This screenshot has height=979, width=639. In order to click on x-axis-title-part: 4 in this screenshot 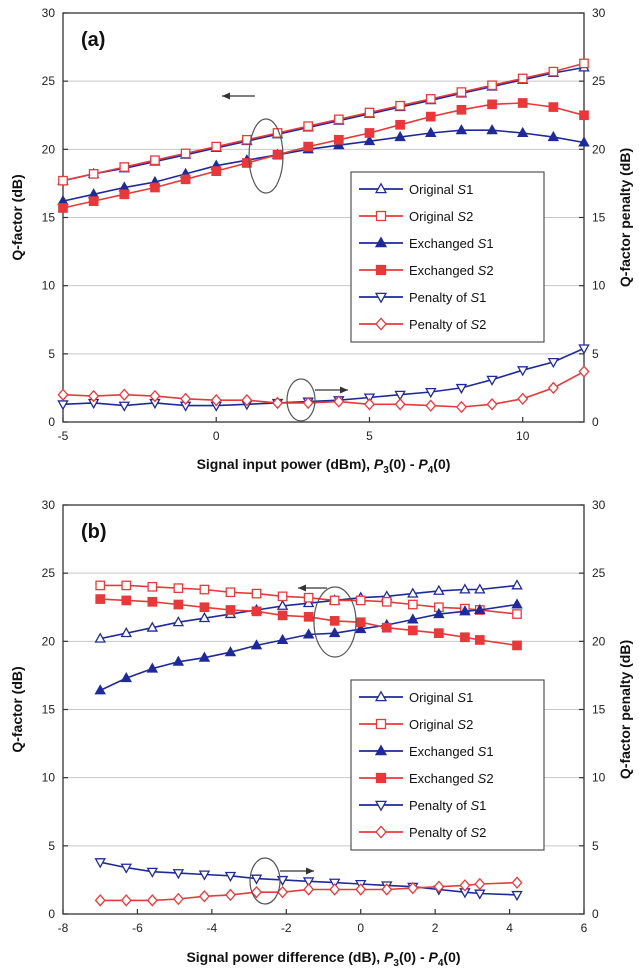, I will do `click(441, 963)`.